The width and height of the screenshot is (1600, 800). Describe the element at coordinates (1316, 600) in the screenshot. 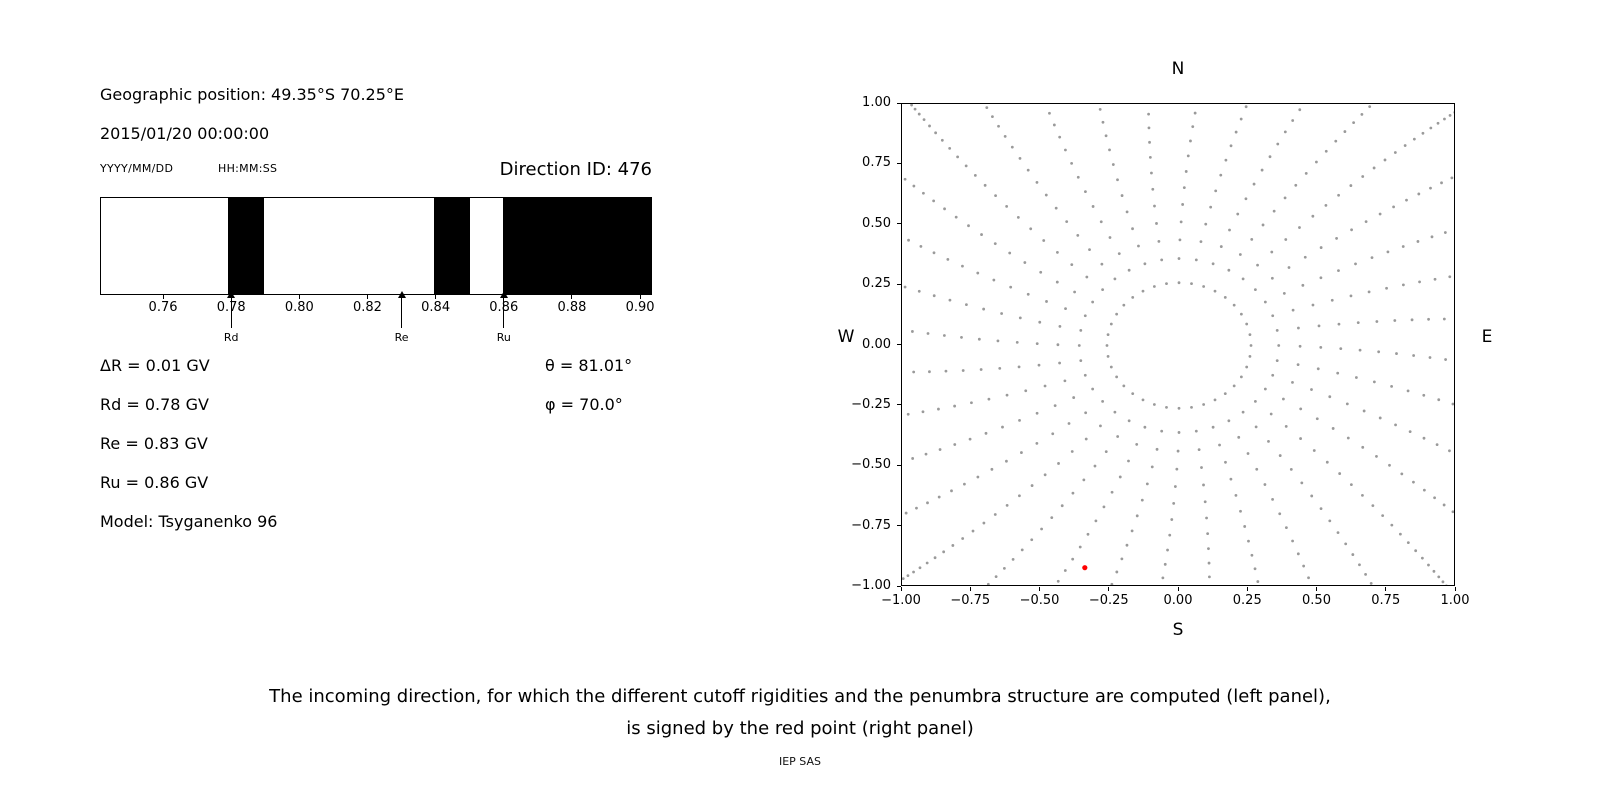

I see `scatter-x-tick-label: 0.50` at that location.